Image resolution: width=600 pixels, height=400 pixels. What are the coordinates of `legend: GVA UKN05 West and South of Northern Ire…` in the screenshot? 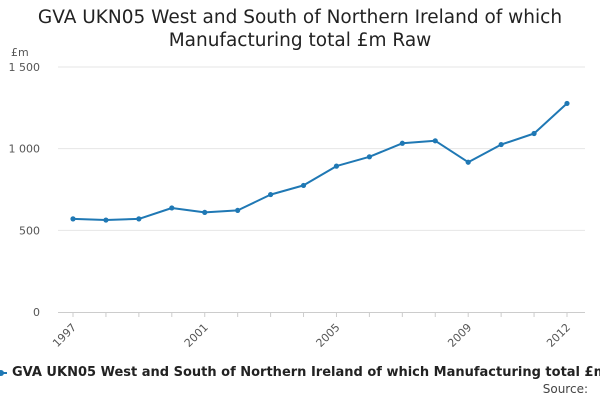 It's located at (300, 374).